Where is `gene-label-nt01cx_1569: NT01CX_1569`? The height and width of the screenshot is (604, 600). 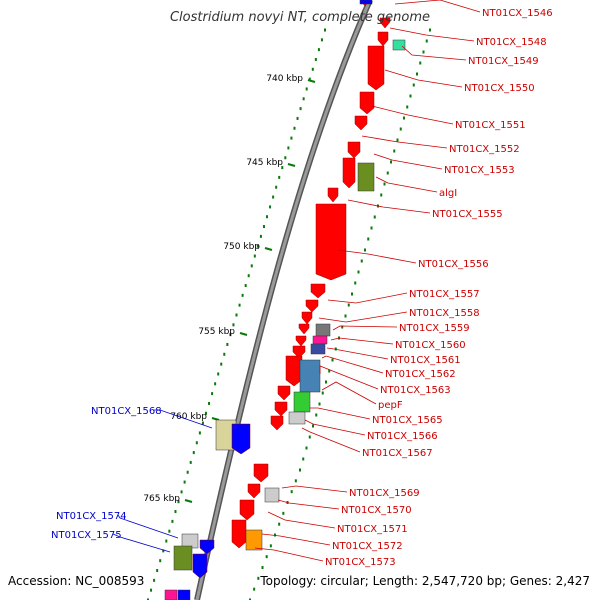
gene-label-nt01cx_1569: NT01CX_1569 is located at coordinates (384, 493).